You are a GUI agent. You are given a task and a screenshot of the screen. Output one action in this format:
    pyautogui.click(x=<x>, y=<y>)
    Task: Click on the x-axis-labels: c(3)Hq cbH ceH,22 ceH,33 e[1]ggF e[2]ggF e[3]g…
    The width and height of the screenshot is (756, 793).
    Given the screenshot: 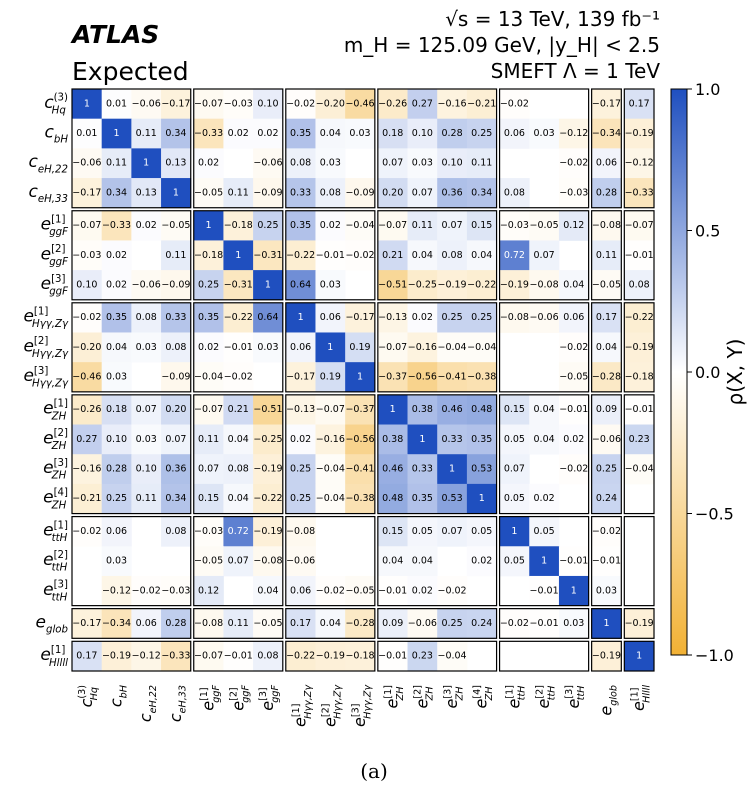 What is the action you would take?
    pyautogui.click(x=365, y=705)
    